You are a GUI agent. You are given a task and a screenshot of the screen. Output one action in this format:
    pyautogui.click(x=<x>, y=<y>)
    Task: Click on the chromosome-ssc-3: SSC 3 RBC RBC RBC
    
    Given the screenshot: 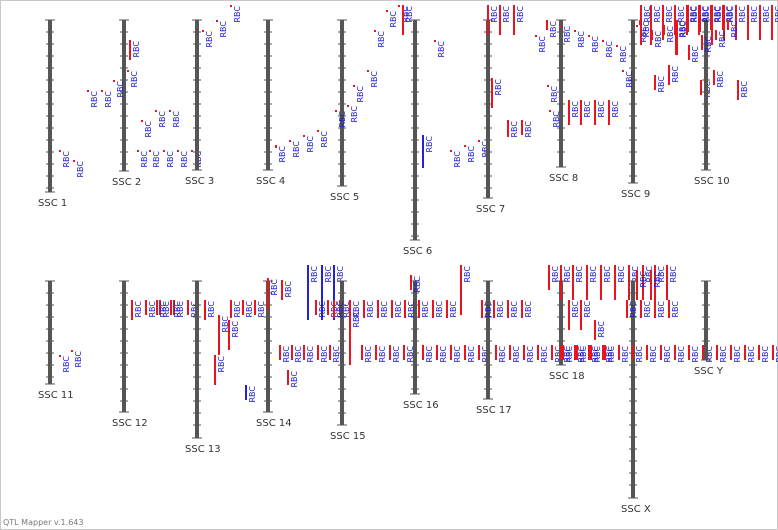 What is the action you would take?
    pyautogui.click(x=213, y=96)
    